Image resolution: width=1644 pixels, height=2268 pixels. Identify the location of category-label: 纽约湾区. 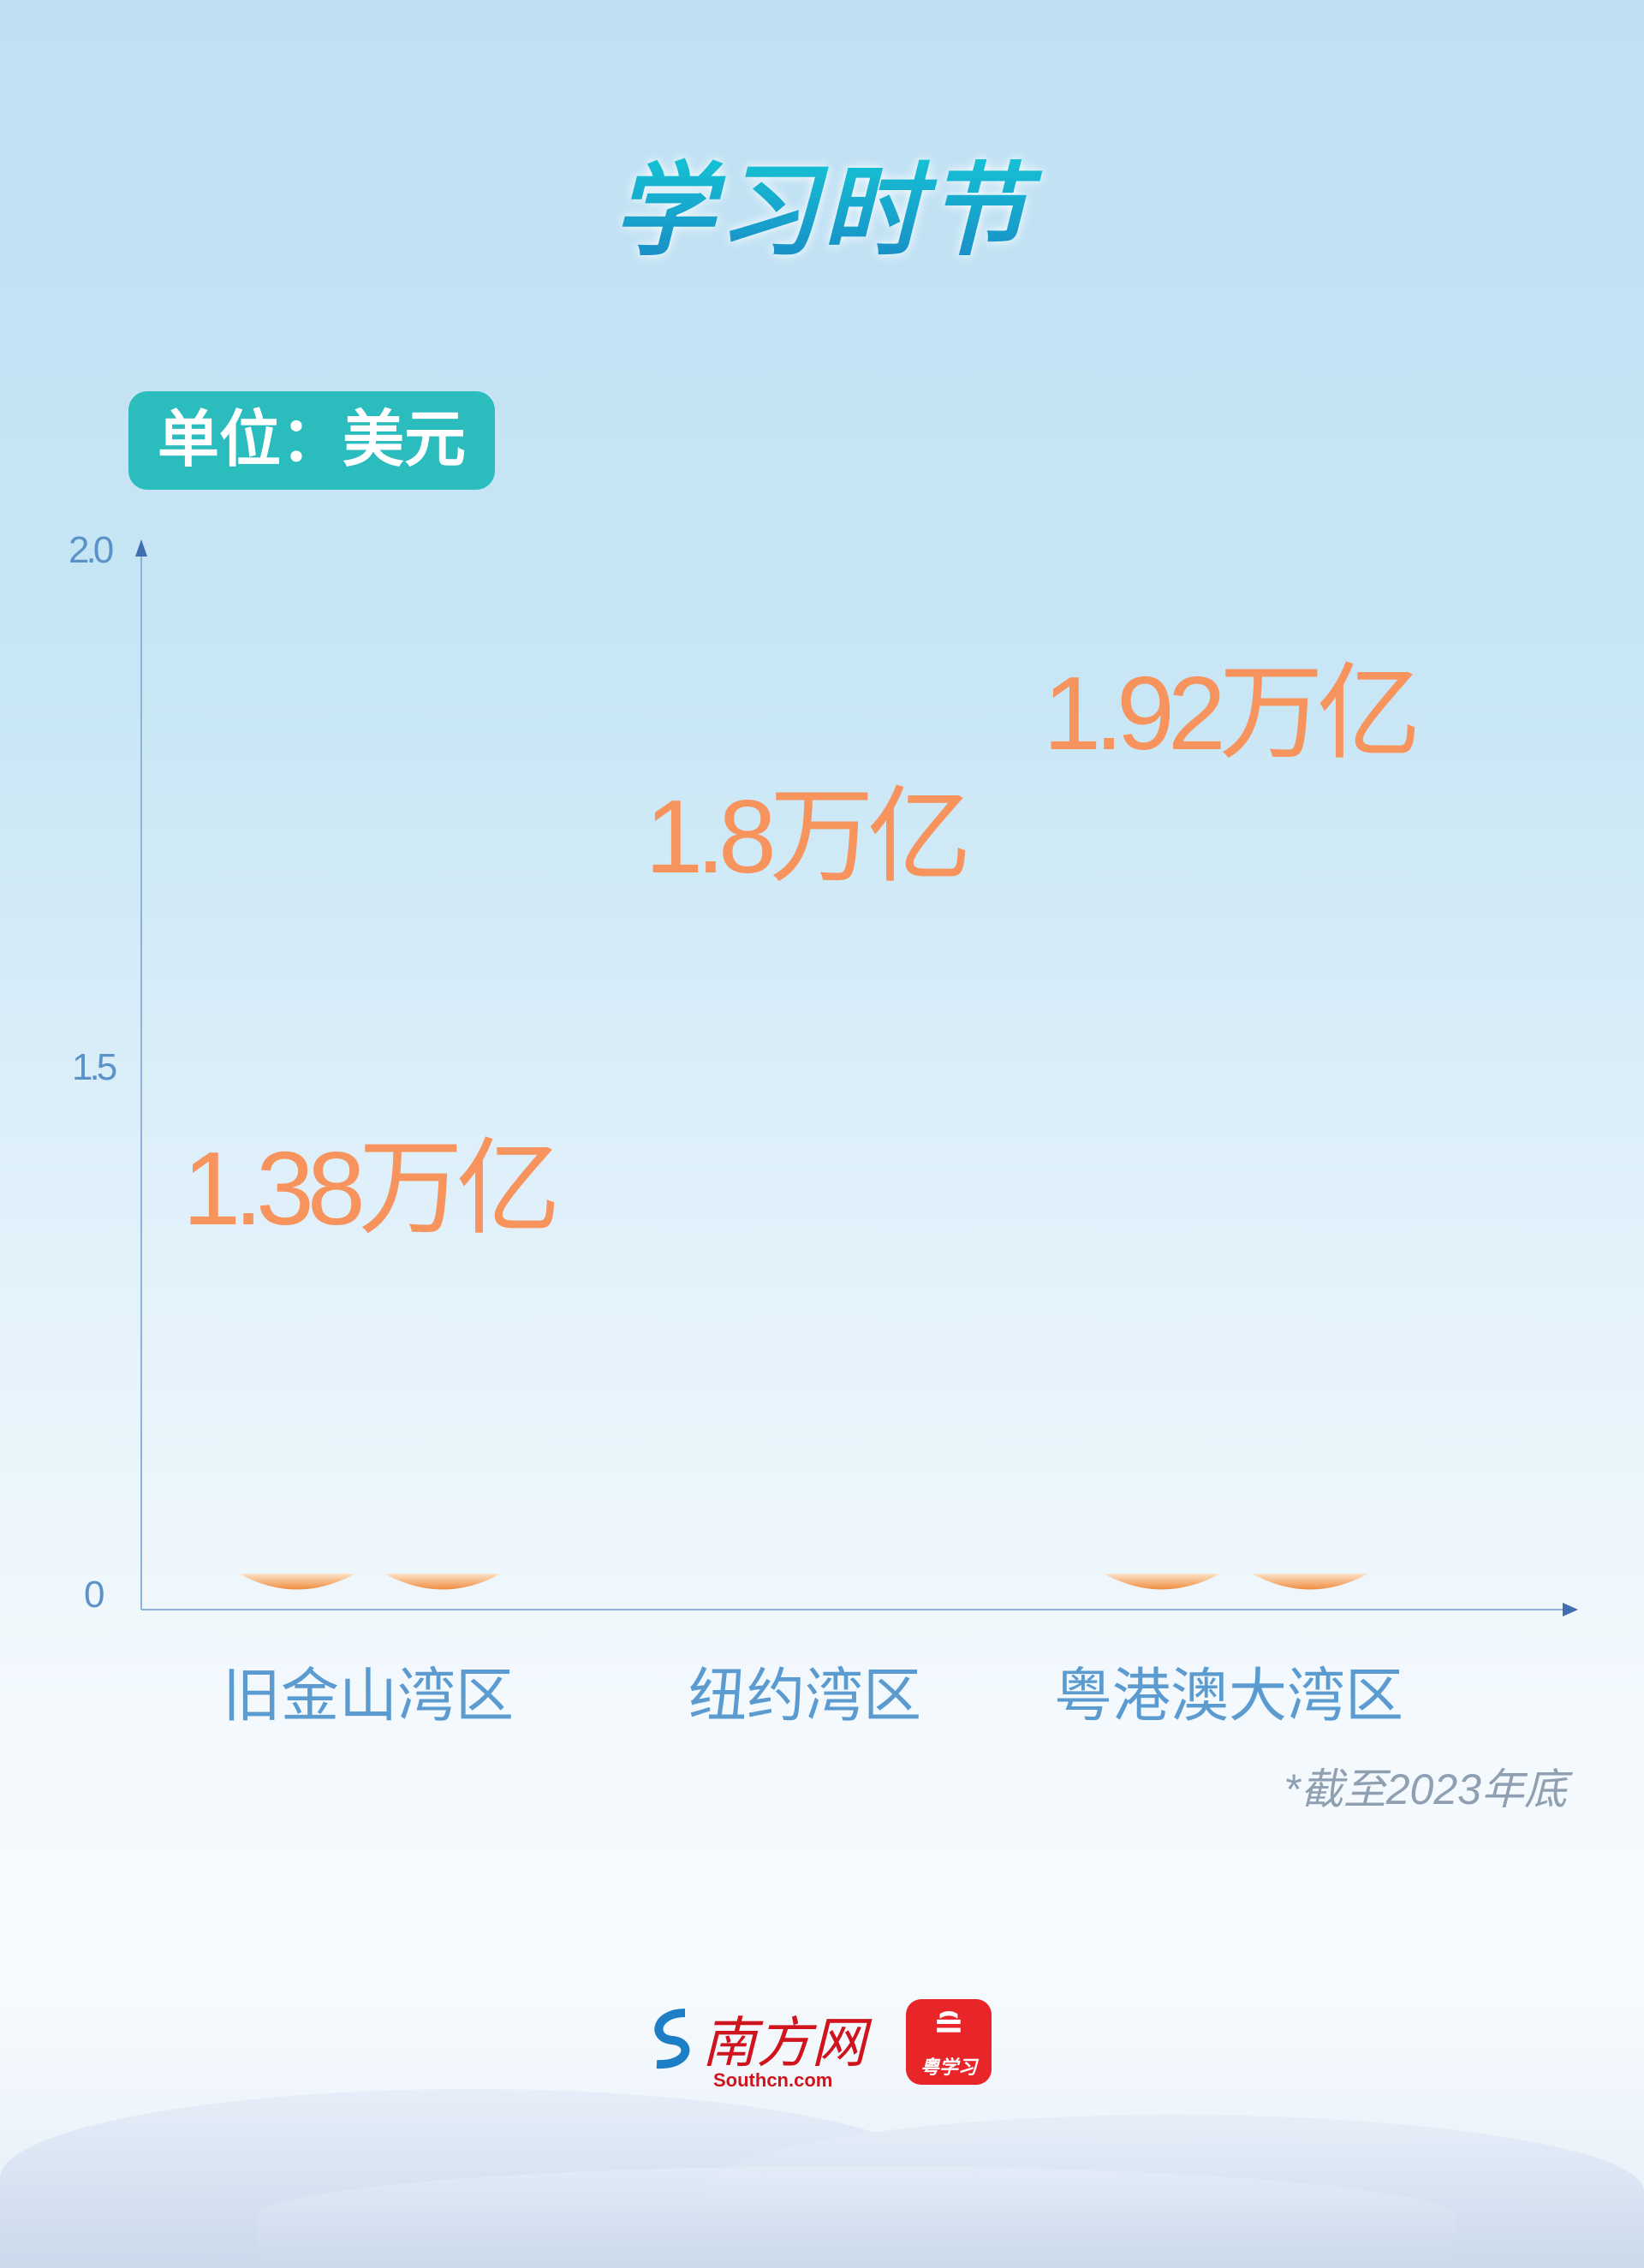
(805, 1696).